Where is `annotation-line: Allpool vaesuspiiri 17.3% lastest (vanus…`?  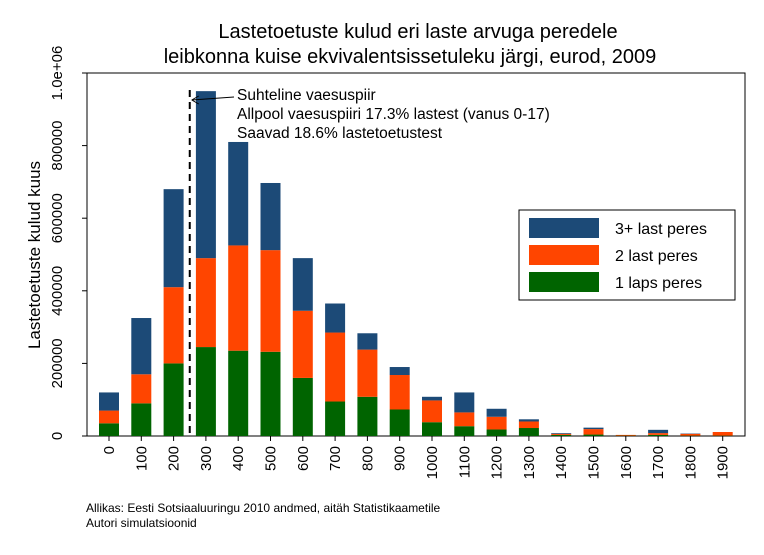
annotation-line: Allpool vaesuspiiri 17.3% lastest (vanus… is located at coordinates (393, 114).